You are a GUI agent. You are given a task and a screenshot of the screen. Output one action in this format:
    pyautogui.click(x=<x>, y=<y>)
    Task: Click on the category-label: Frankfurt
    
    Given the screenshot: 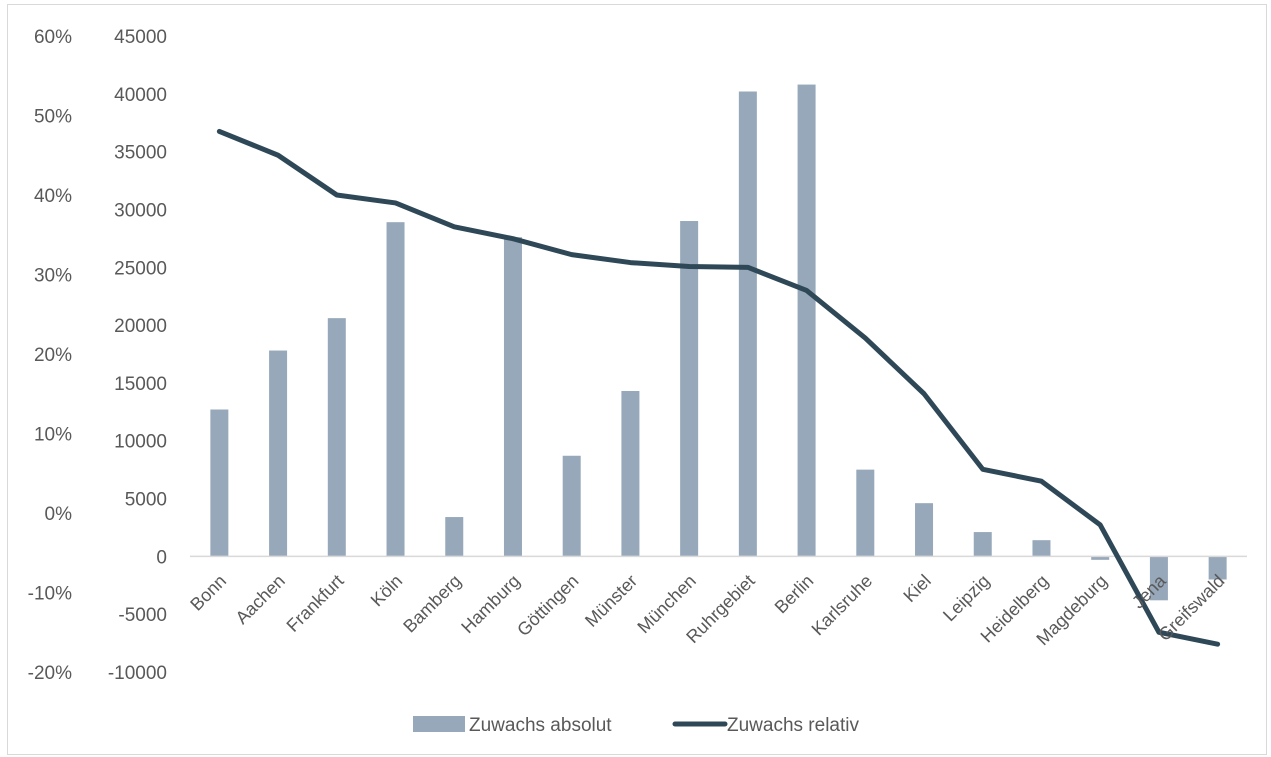 What is the action you would take?
    pyautogui.click(x=315, y=603)
    